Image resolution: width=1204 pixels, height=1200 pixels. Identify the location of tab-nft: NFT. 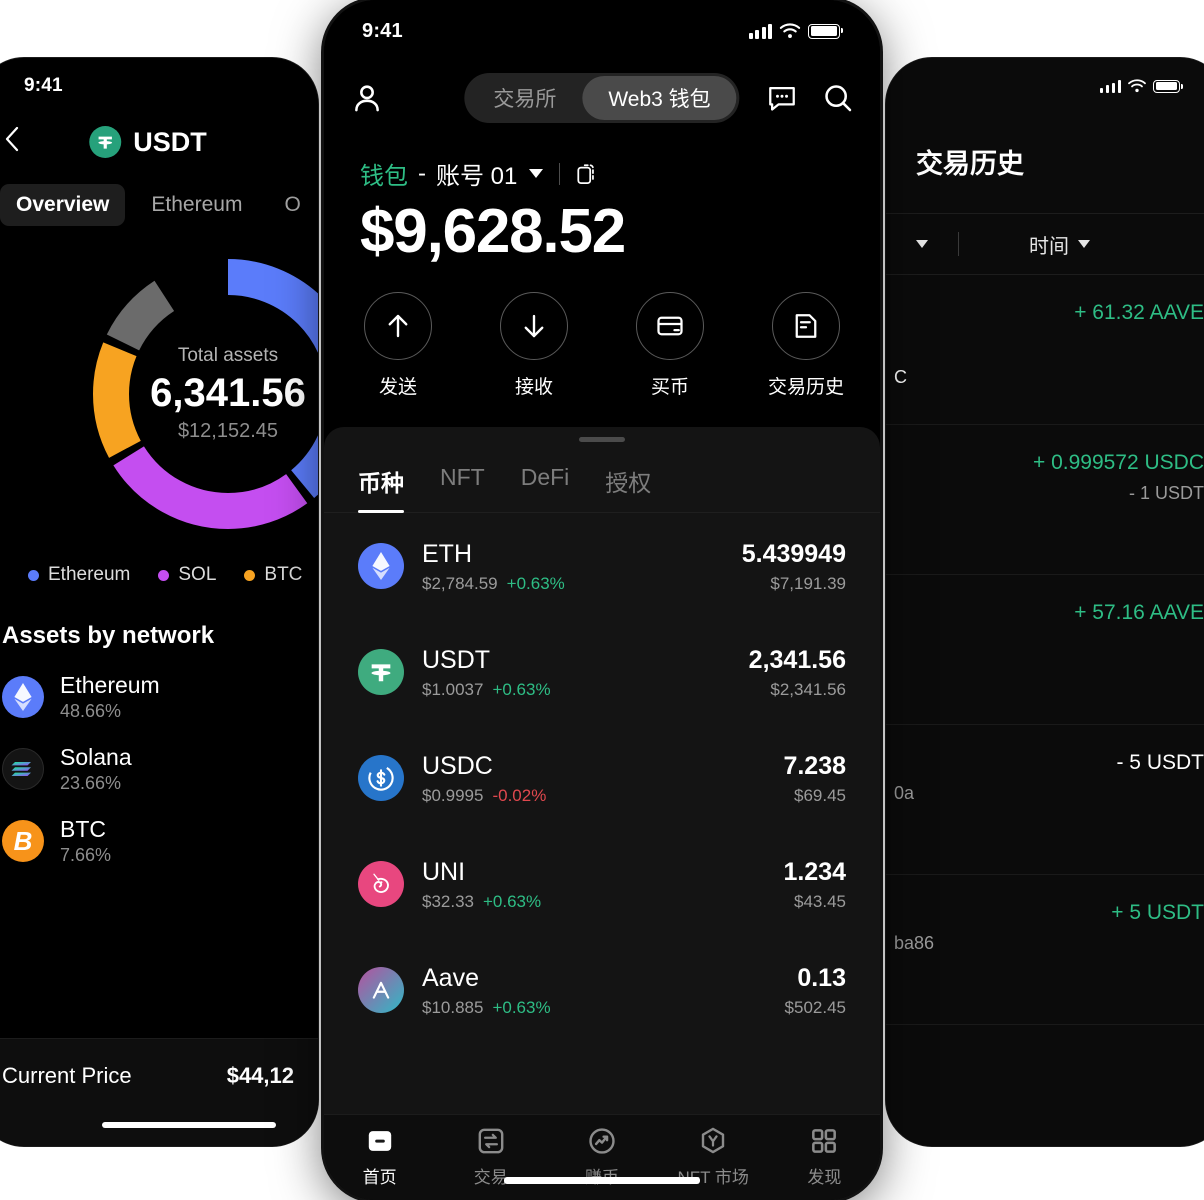
(462, 477).